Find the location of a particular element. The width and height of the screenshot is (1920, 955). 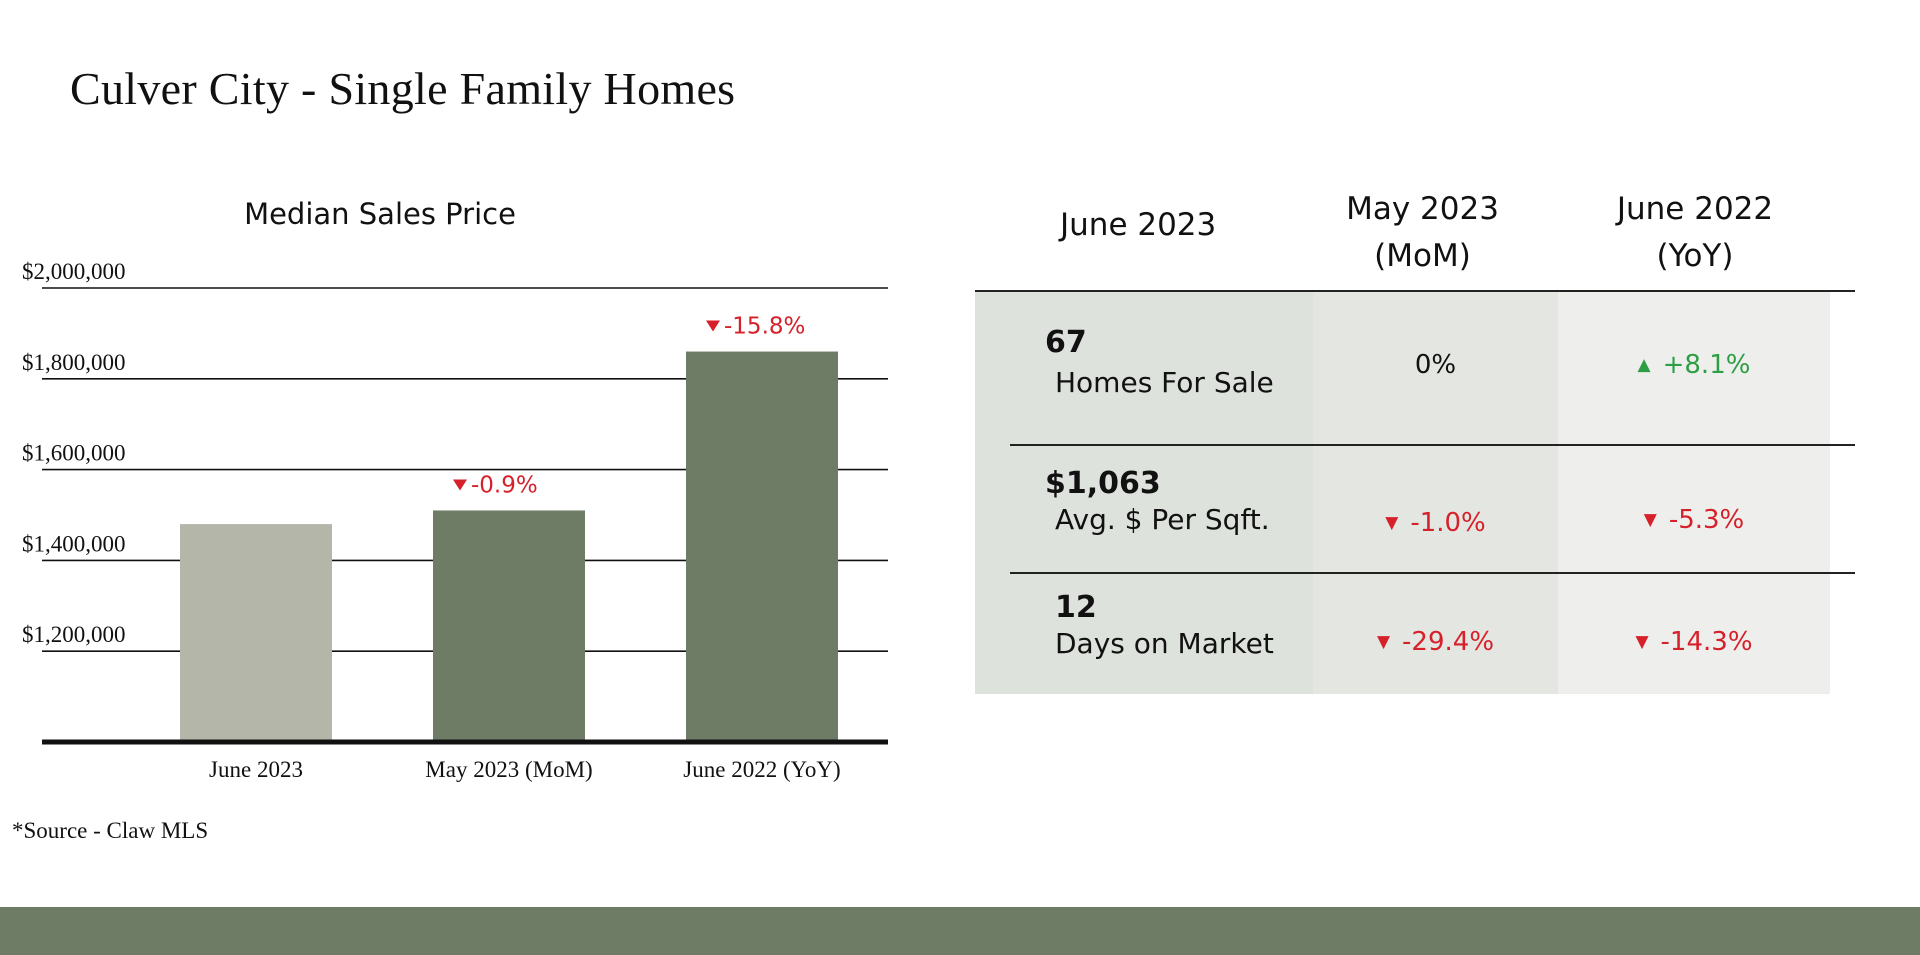

source-note: *Source - Claw MLS is located at coordinates (110, 830).